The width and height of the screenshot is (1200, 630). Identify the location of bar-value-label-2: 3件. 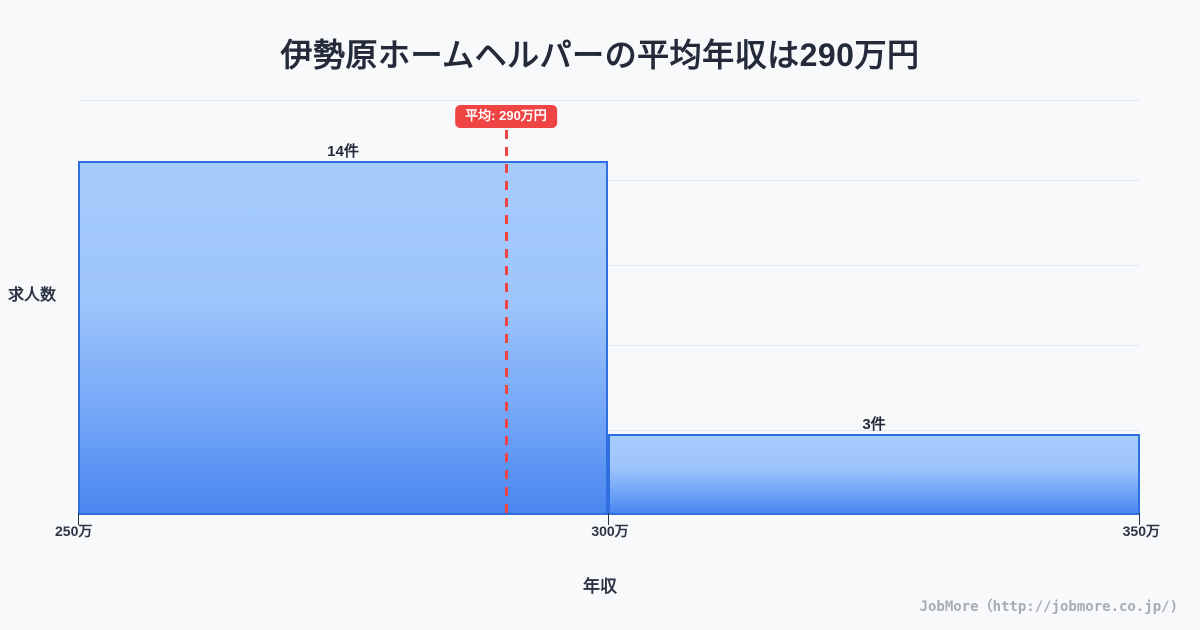
(874, 424).